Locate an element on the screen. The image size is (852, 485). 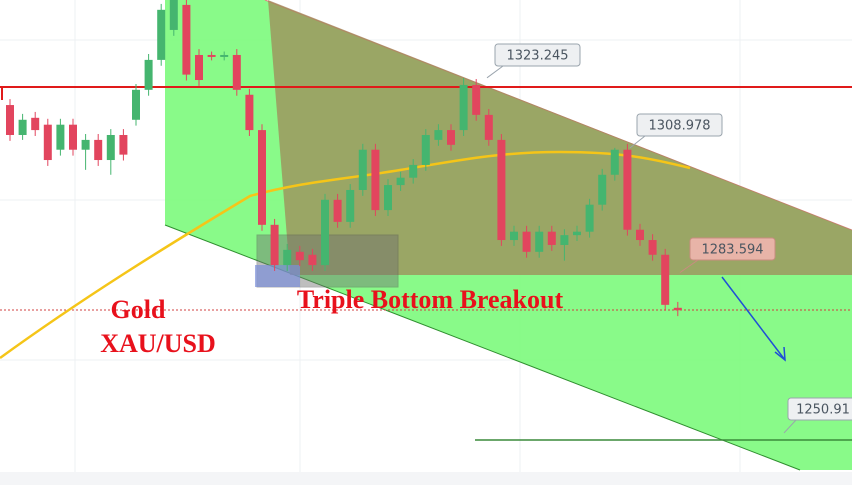
annotation: XAU/USD is located at coordinates (158, 343).